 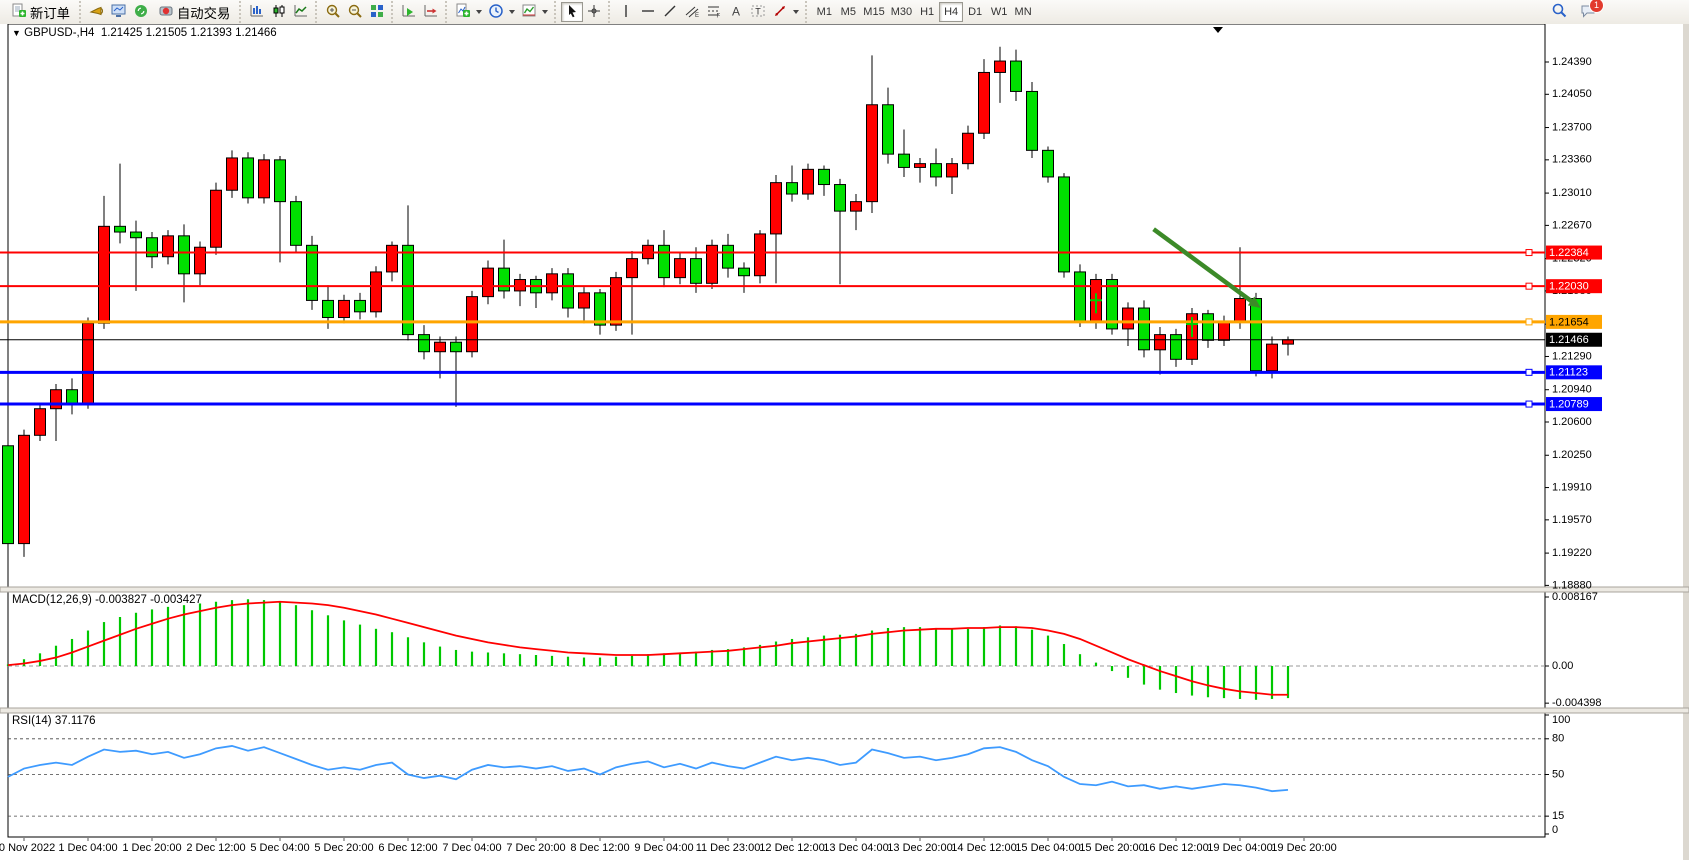 I want to click on channel-button: E, so click(x=692, y=12).